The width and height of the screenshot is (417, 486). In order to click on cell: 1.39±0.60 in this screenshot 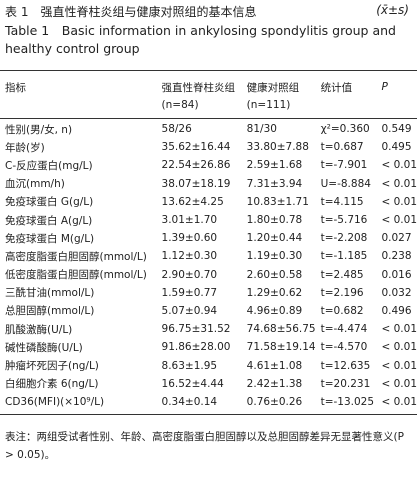, I will do `click(189, 238)`.